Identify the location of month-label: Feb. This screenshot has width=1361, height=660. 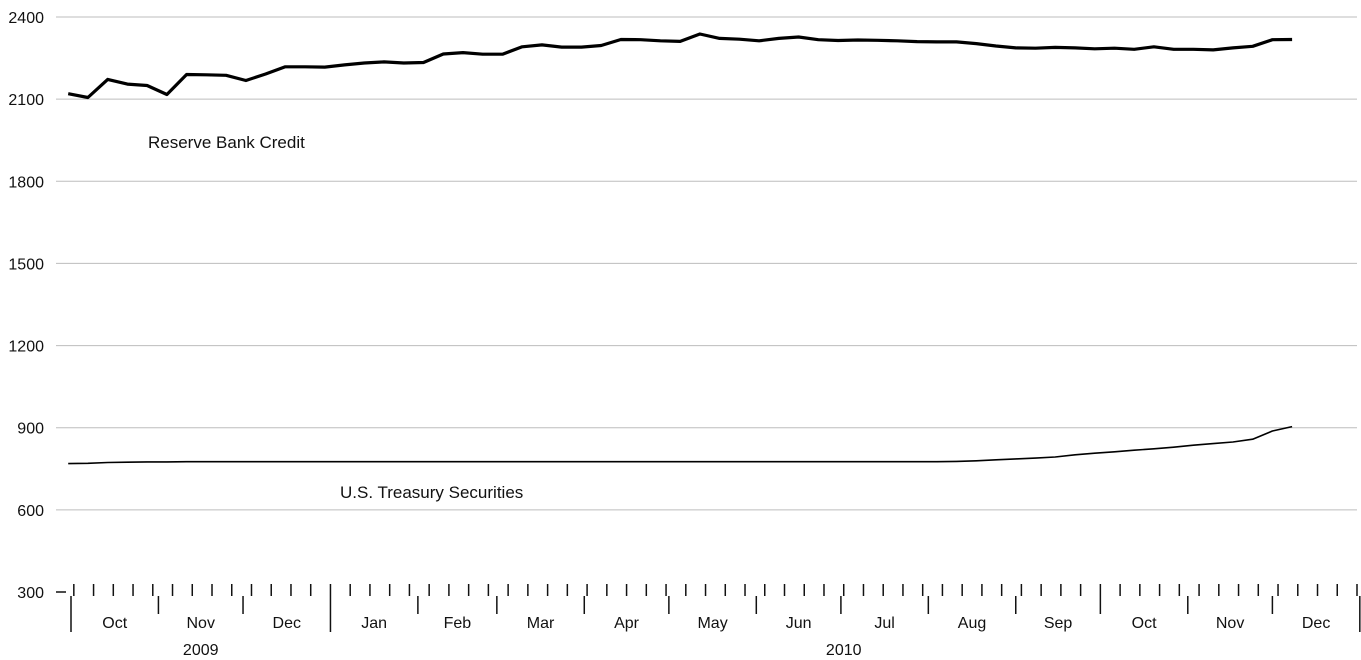
(458, 623).